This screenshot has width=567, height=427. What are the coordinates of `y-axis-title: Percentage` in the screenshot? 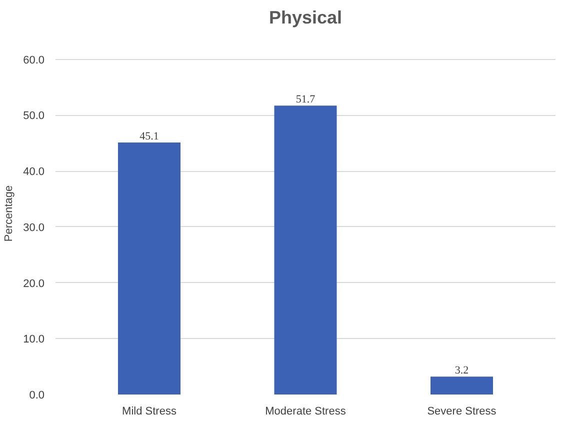 It's located at (9, 213).